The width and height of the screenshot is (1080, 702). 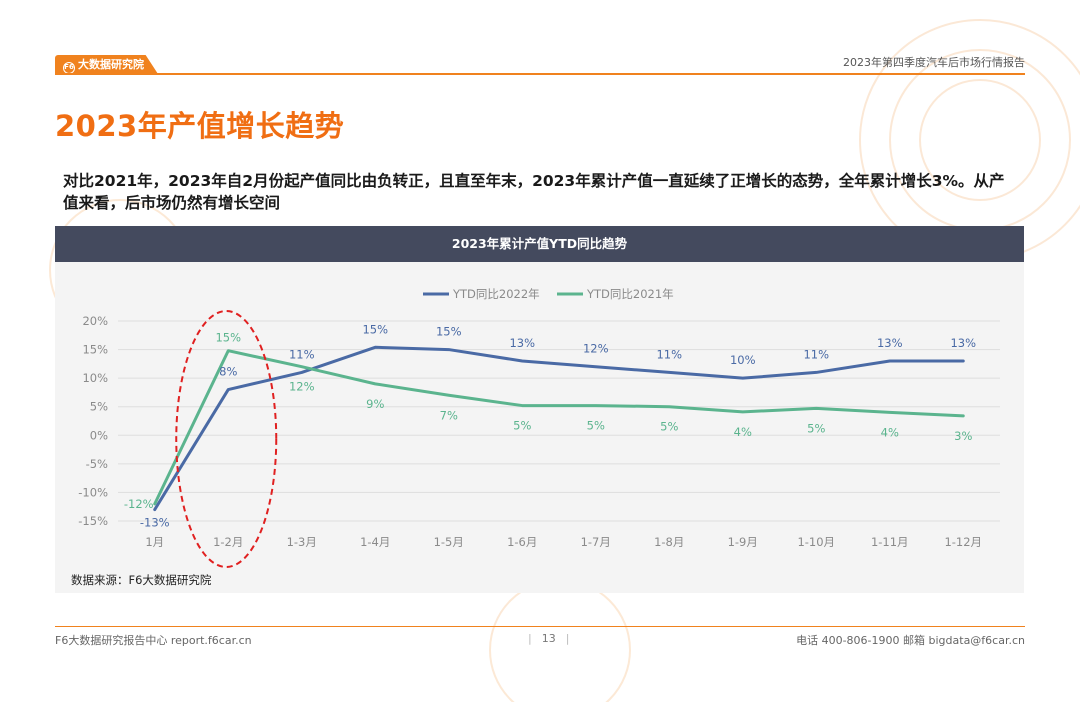 What do you see at coordinates (93, 492) in the screenshot?
I see `y-tick-label: -10%` at bounding box center [93, 492].